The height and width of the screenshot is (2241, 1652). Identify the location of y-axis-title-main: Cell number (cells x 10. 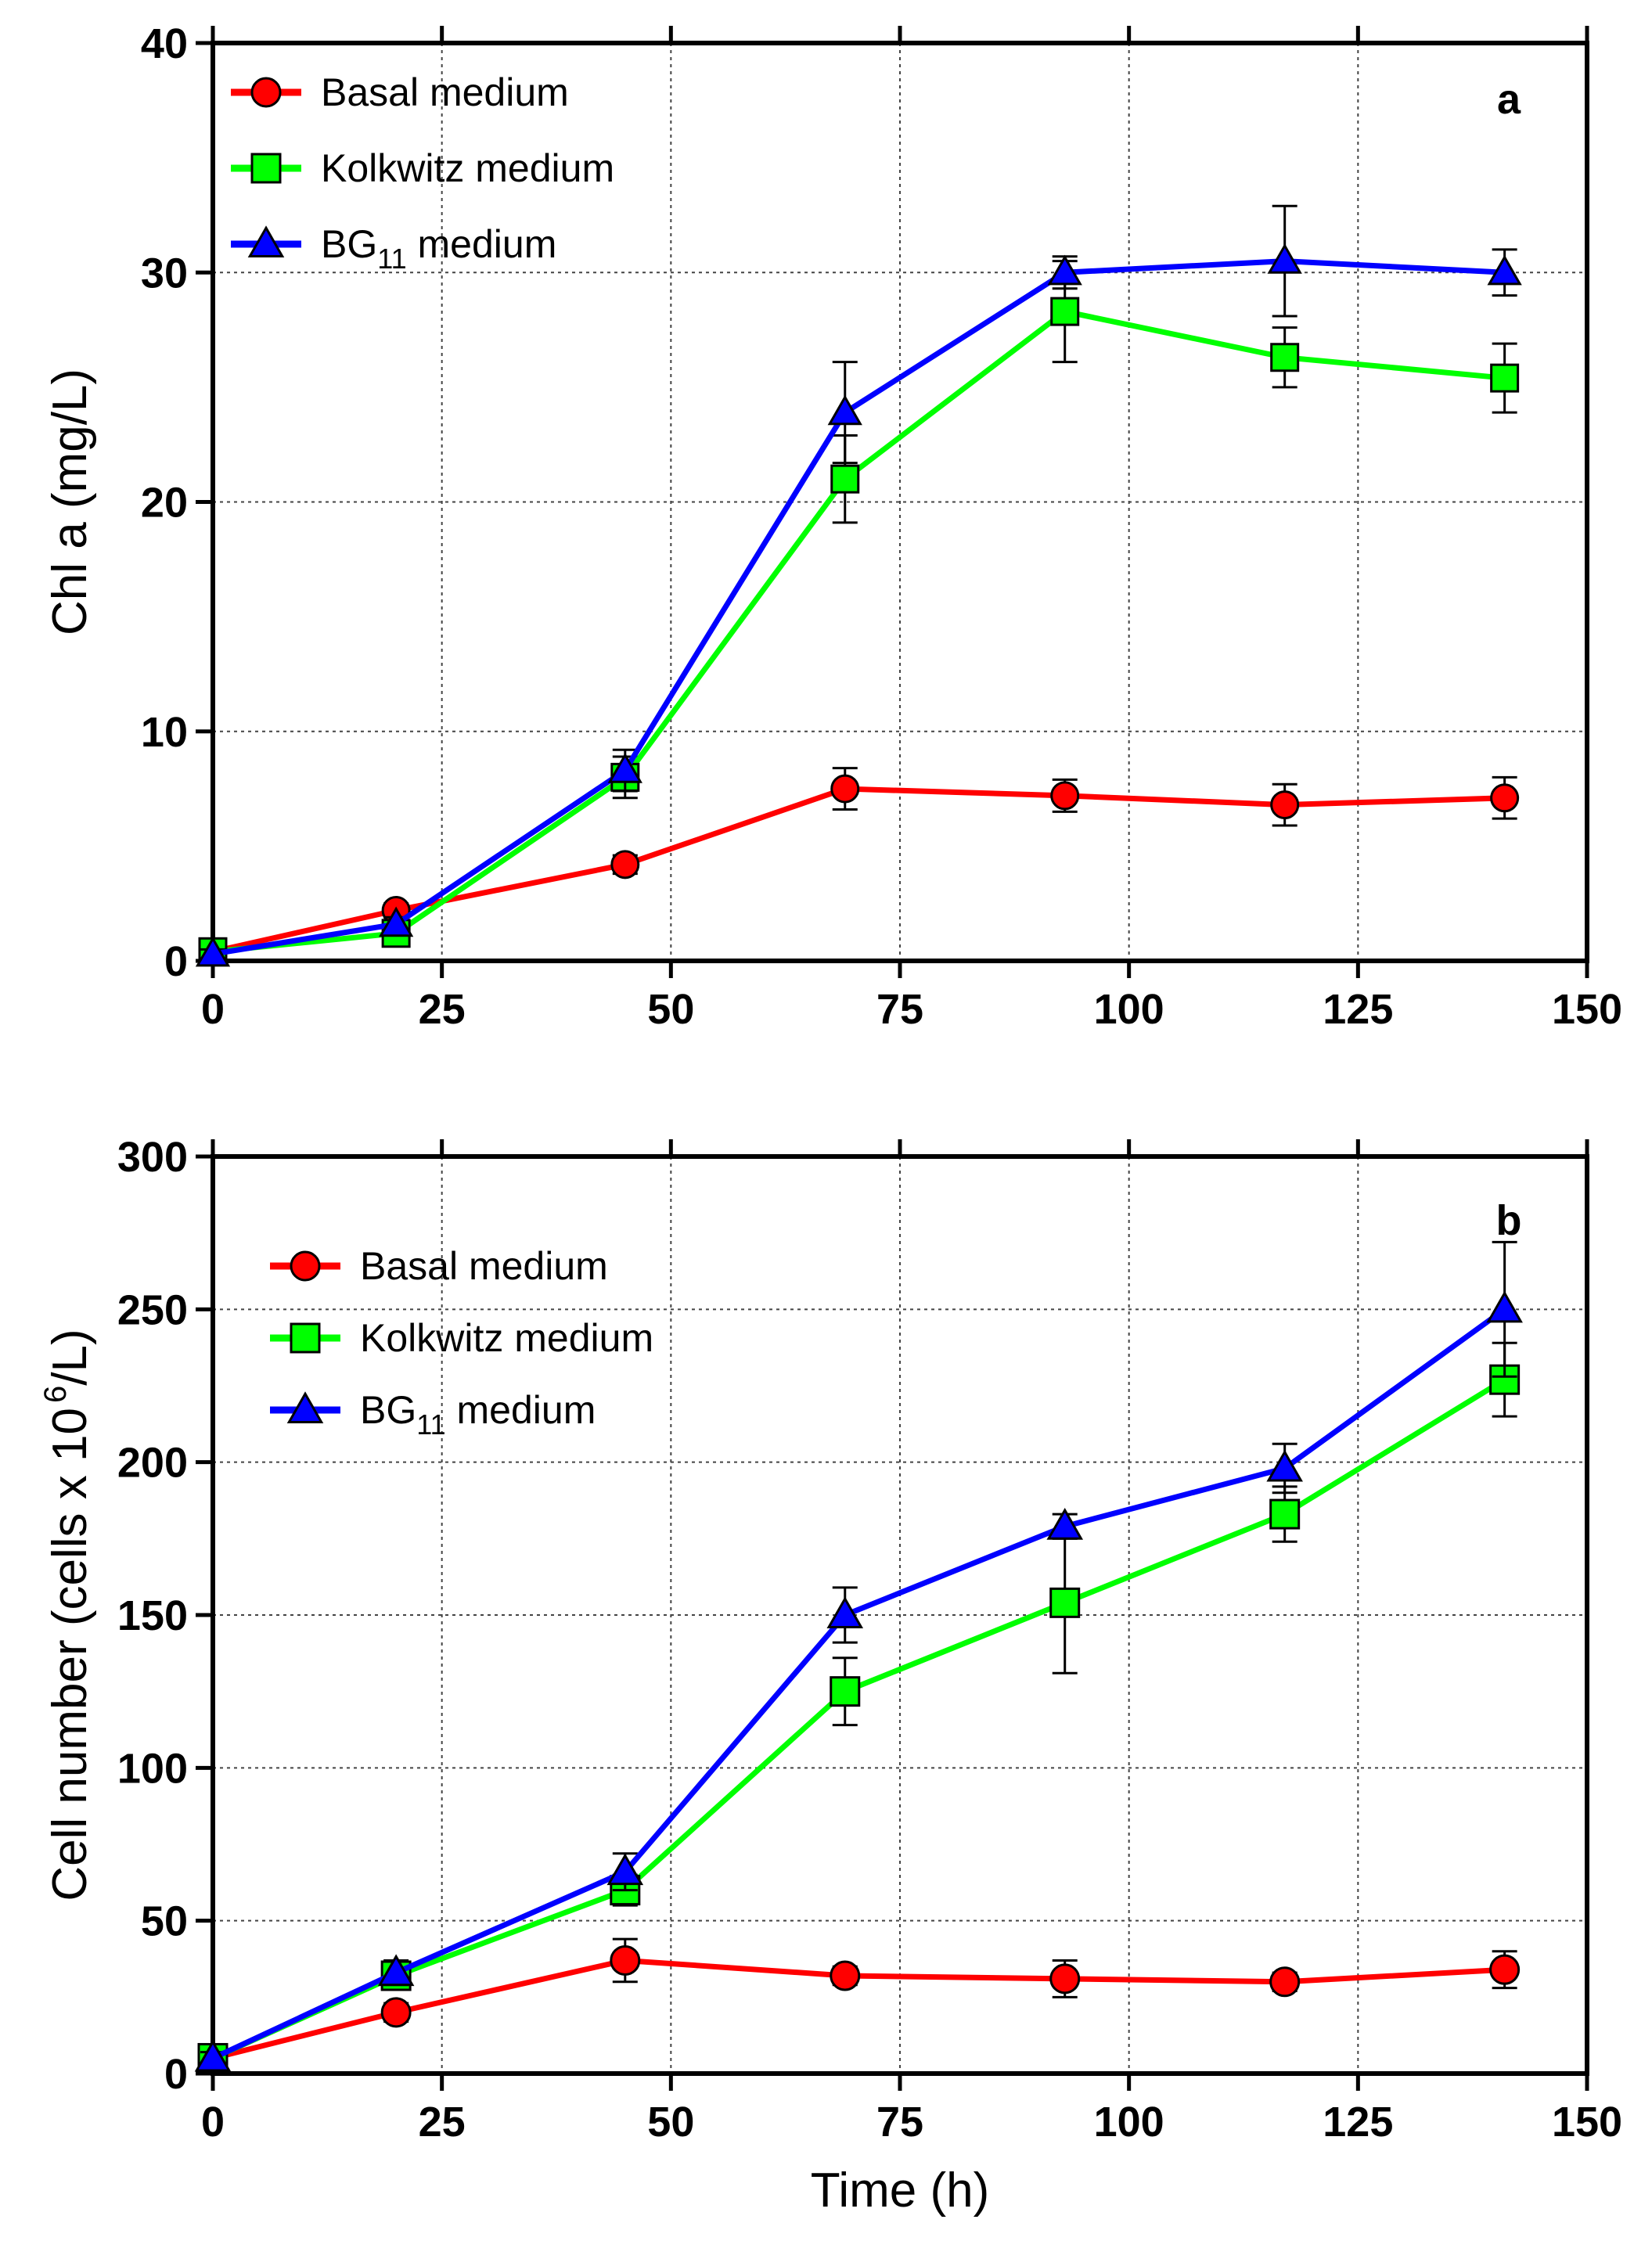
(70, 1654).